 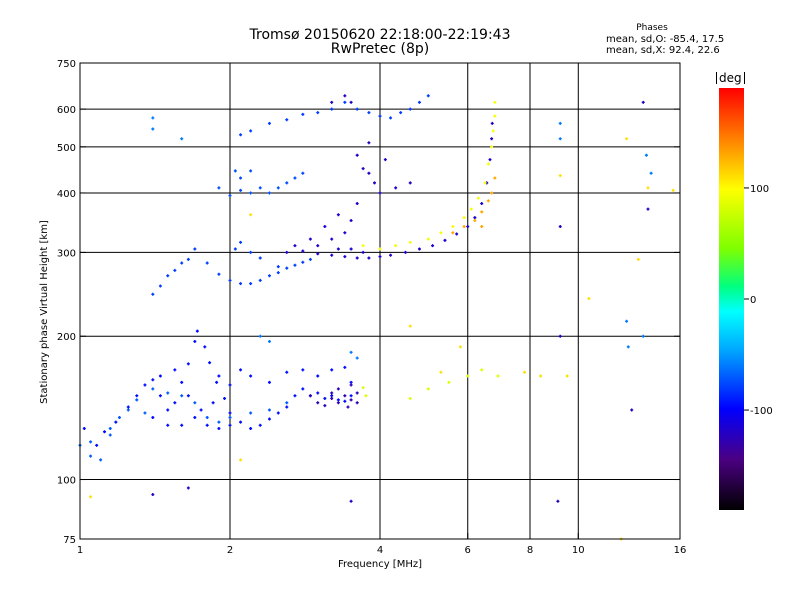 I want to click on colorbar-tick-label: 100, so click(x=759, y=189).